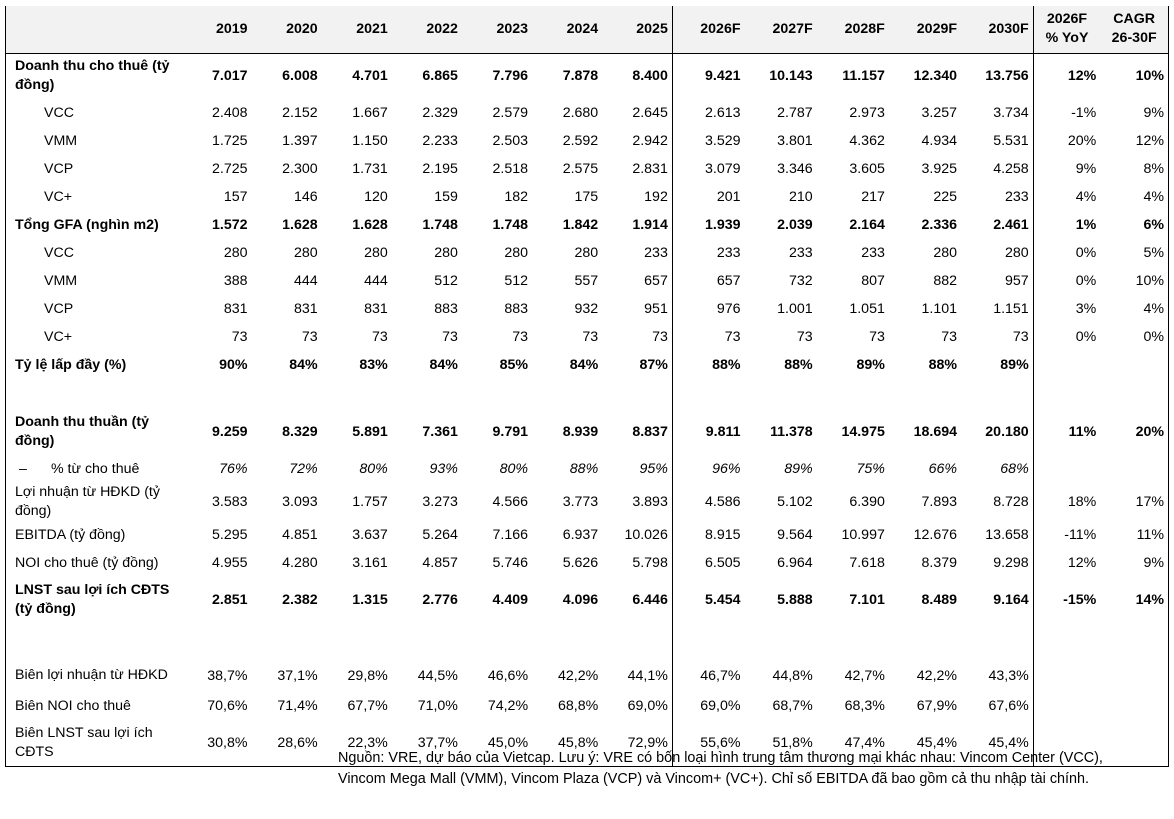 The width and height of the screenshot is (1174, 819). Describe the element at coordinates (637, 113) in the screenshot. I see `value-cell: 2.645` at that location.